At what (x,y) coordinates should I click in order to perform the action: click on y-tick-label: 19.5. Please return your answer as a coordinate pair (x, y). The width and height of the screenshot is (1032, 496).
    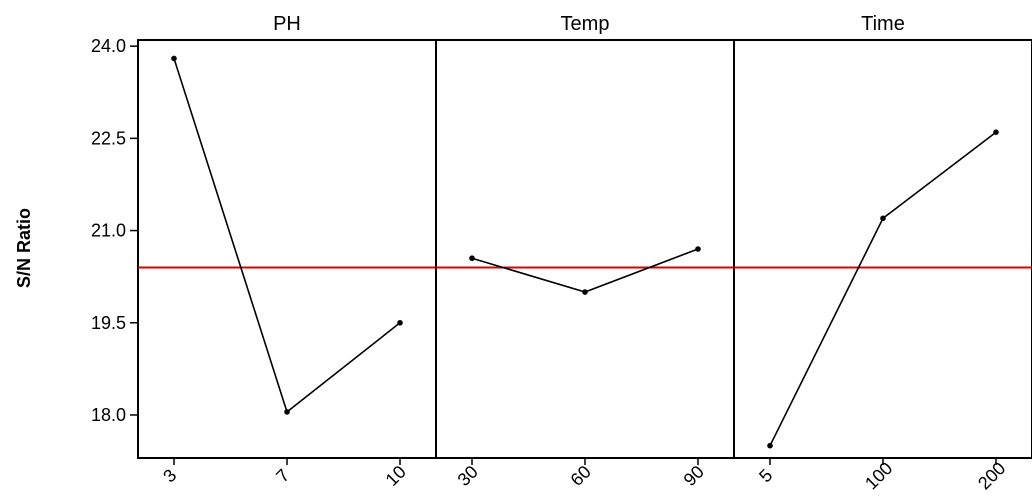
    Looking at the image, I should click on (108, 323).